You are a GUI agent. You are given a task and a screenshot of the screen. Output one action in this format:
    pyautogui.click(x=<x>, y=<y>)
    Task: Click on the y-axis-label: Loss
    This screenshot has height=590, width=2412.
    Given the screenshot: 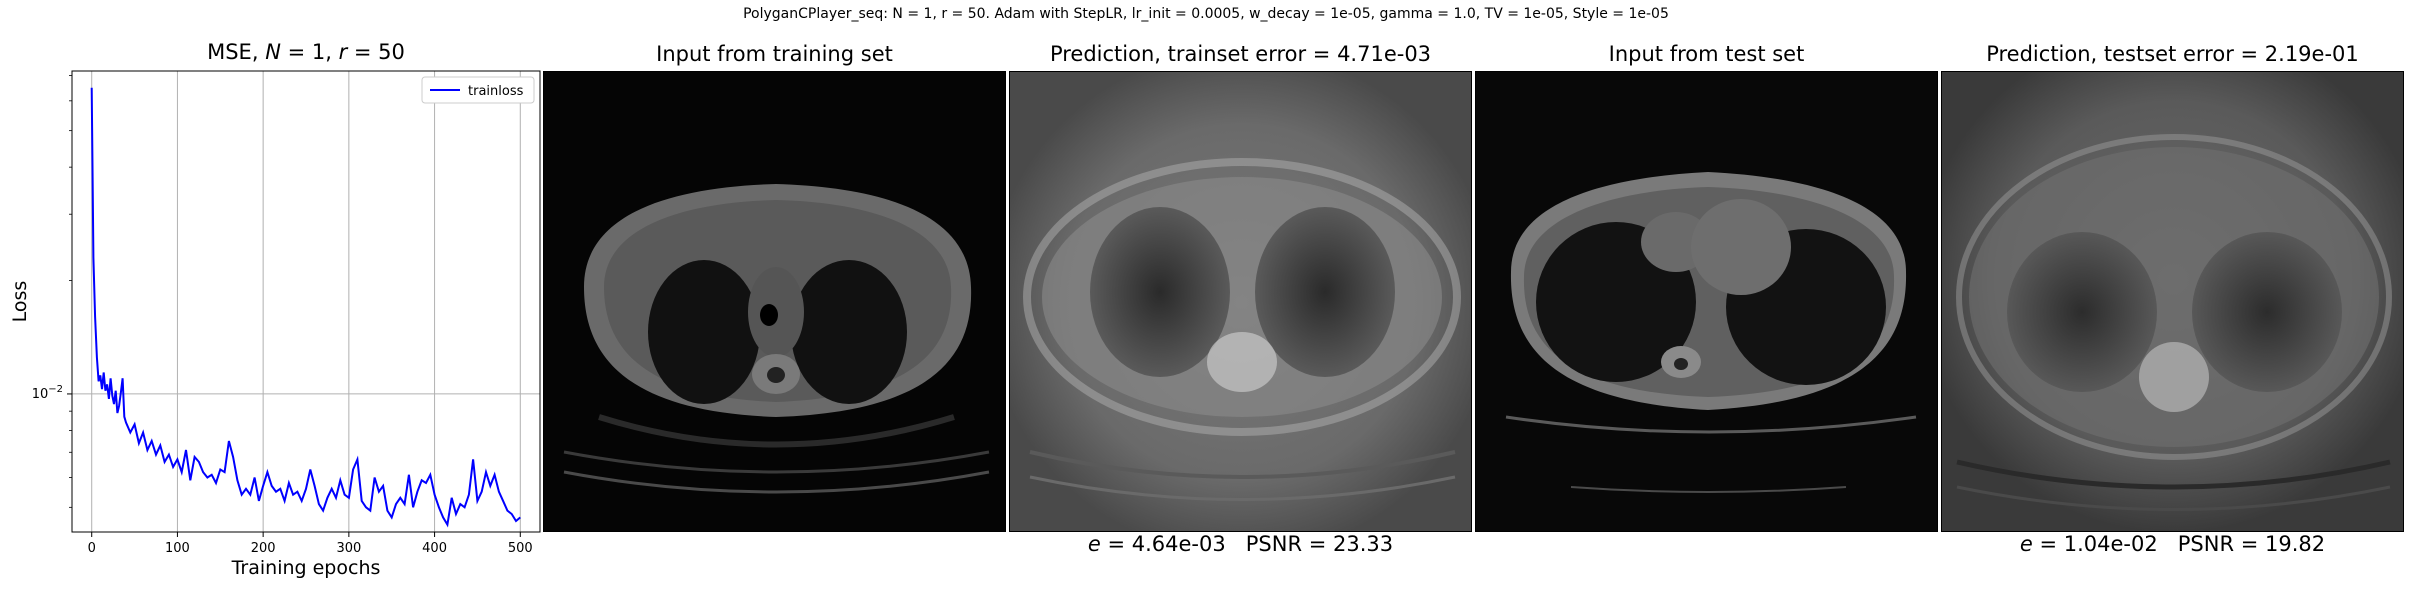 What is the action you would take?
    pyautogui.click(x=20, y=302)
    